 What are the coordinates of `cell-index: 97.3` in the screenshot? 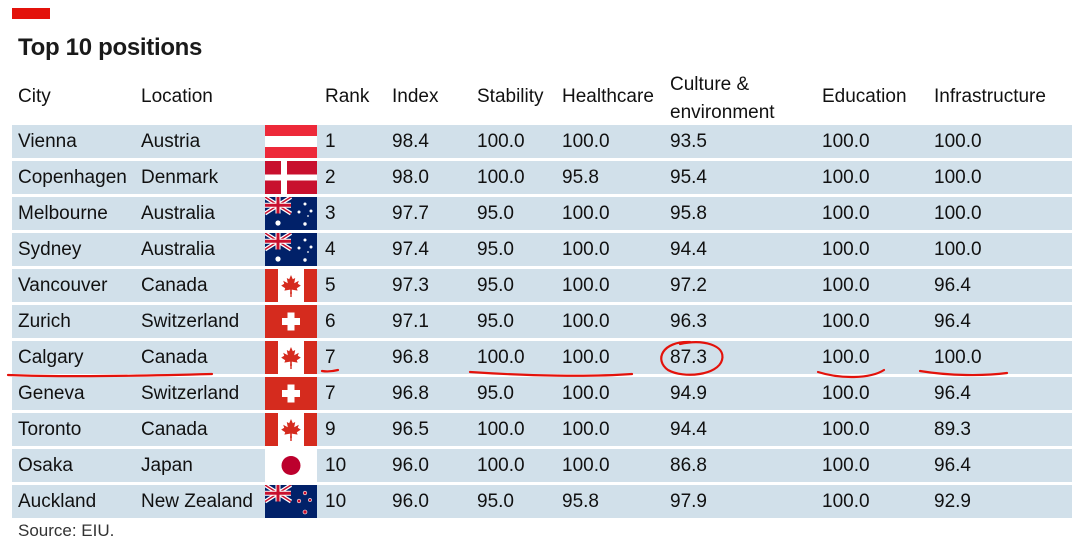 It's located at (410, 285).